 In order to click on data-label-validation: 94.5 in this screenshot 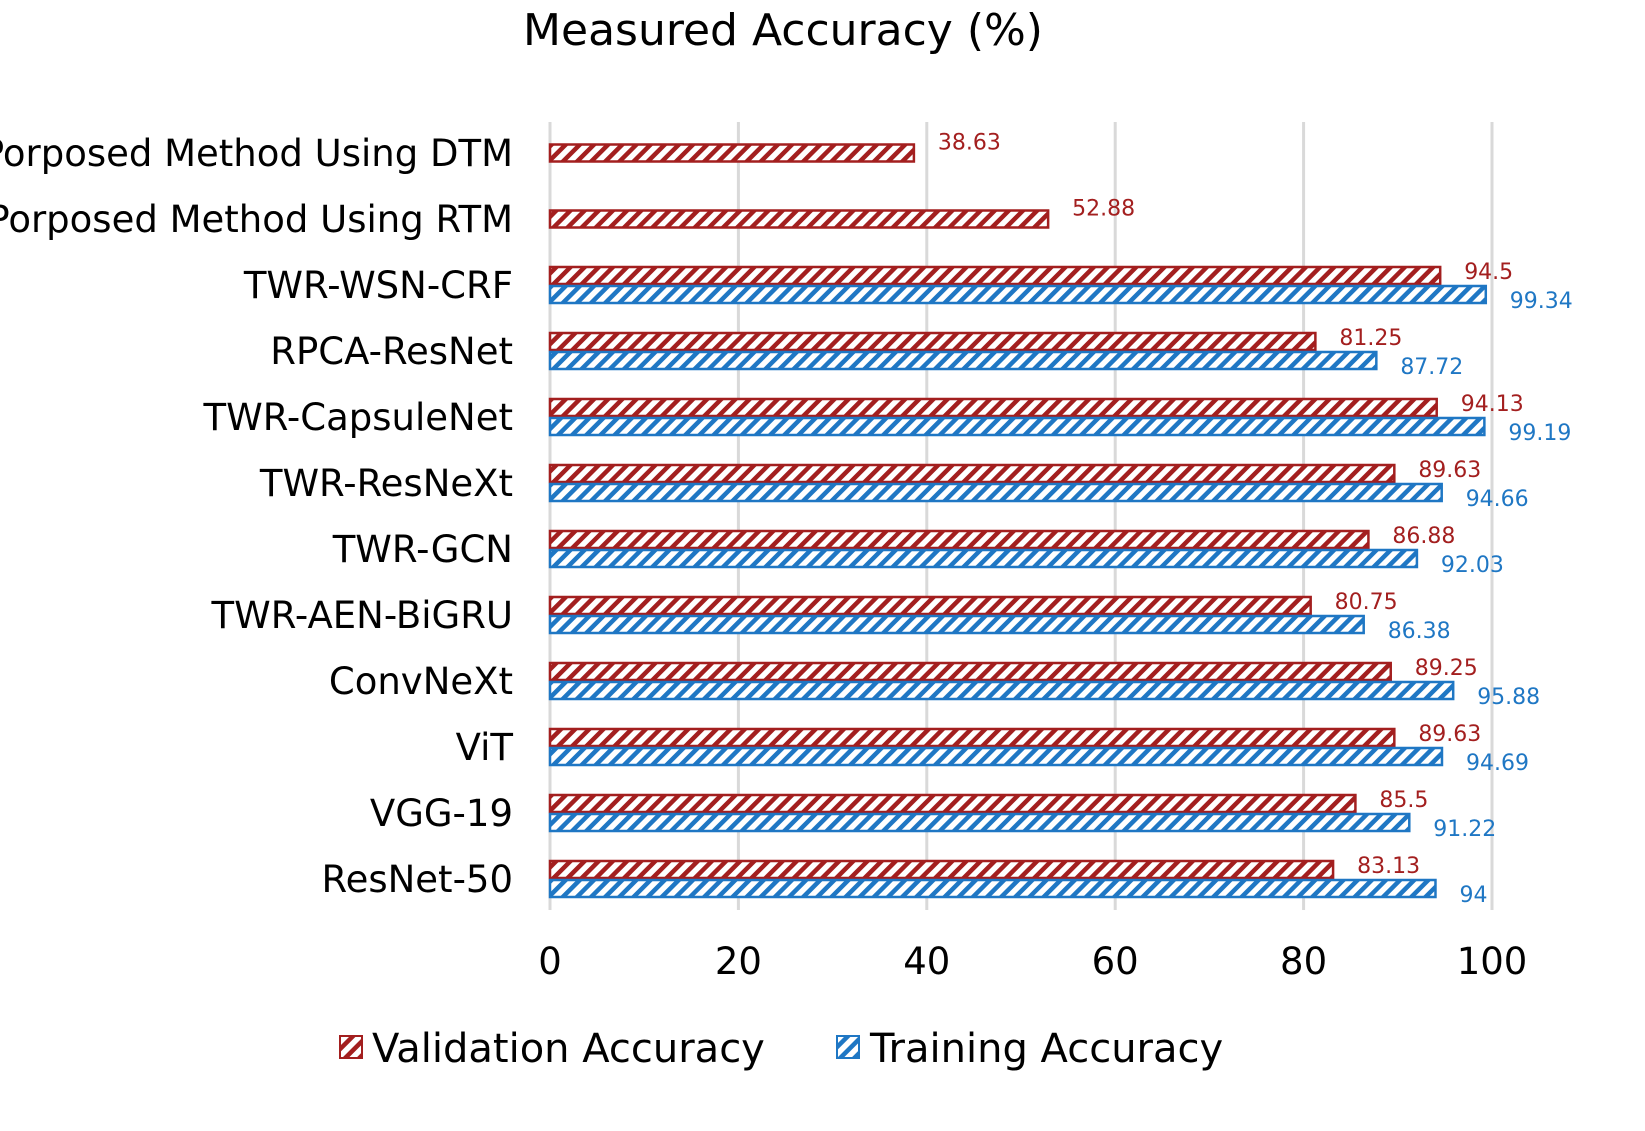, I will do `click(1488, 272)`.